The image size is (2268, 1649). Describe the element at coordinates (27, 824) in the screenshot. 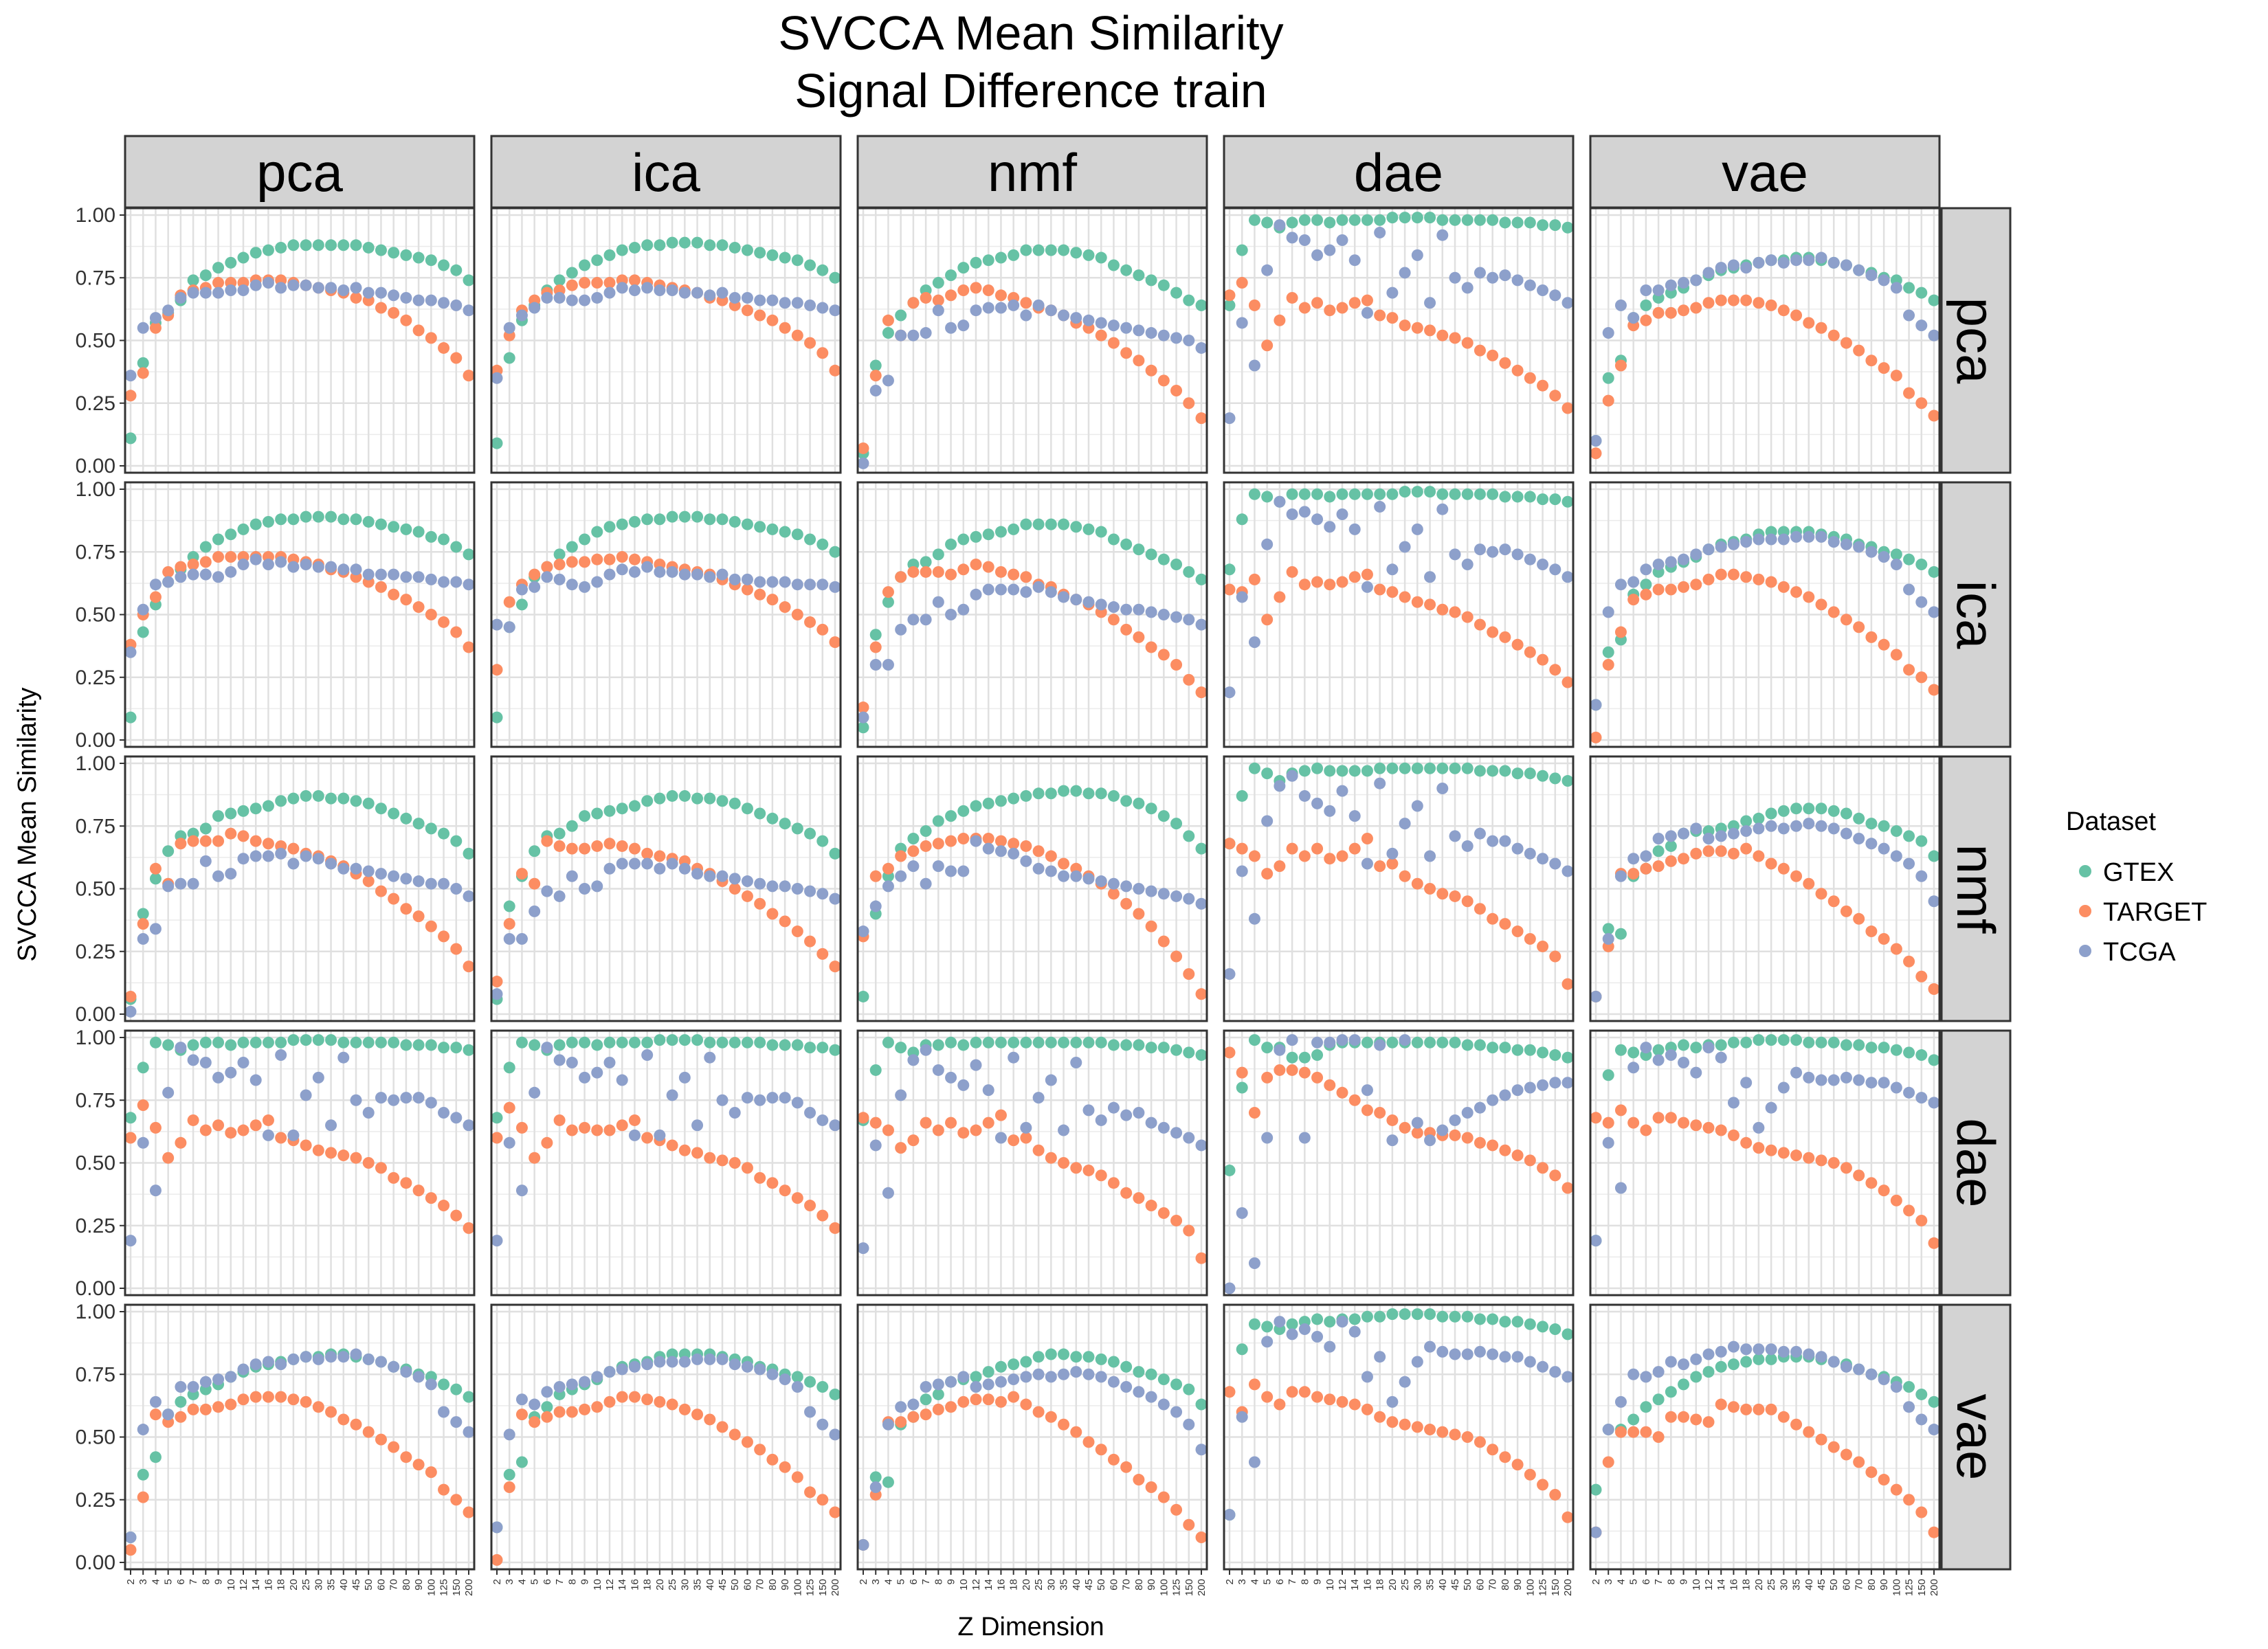

I see `y-axis-title: SVCCA Mean Similarity` at that location.